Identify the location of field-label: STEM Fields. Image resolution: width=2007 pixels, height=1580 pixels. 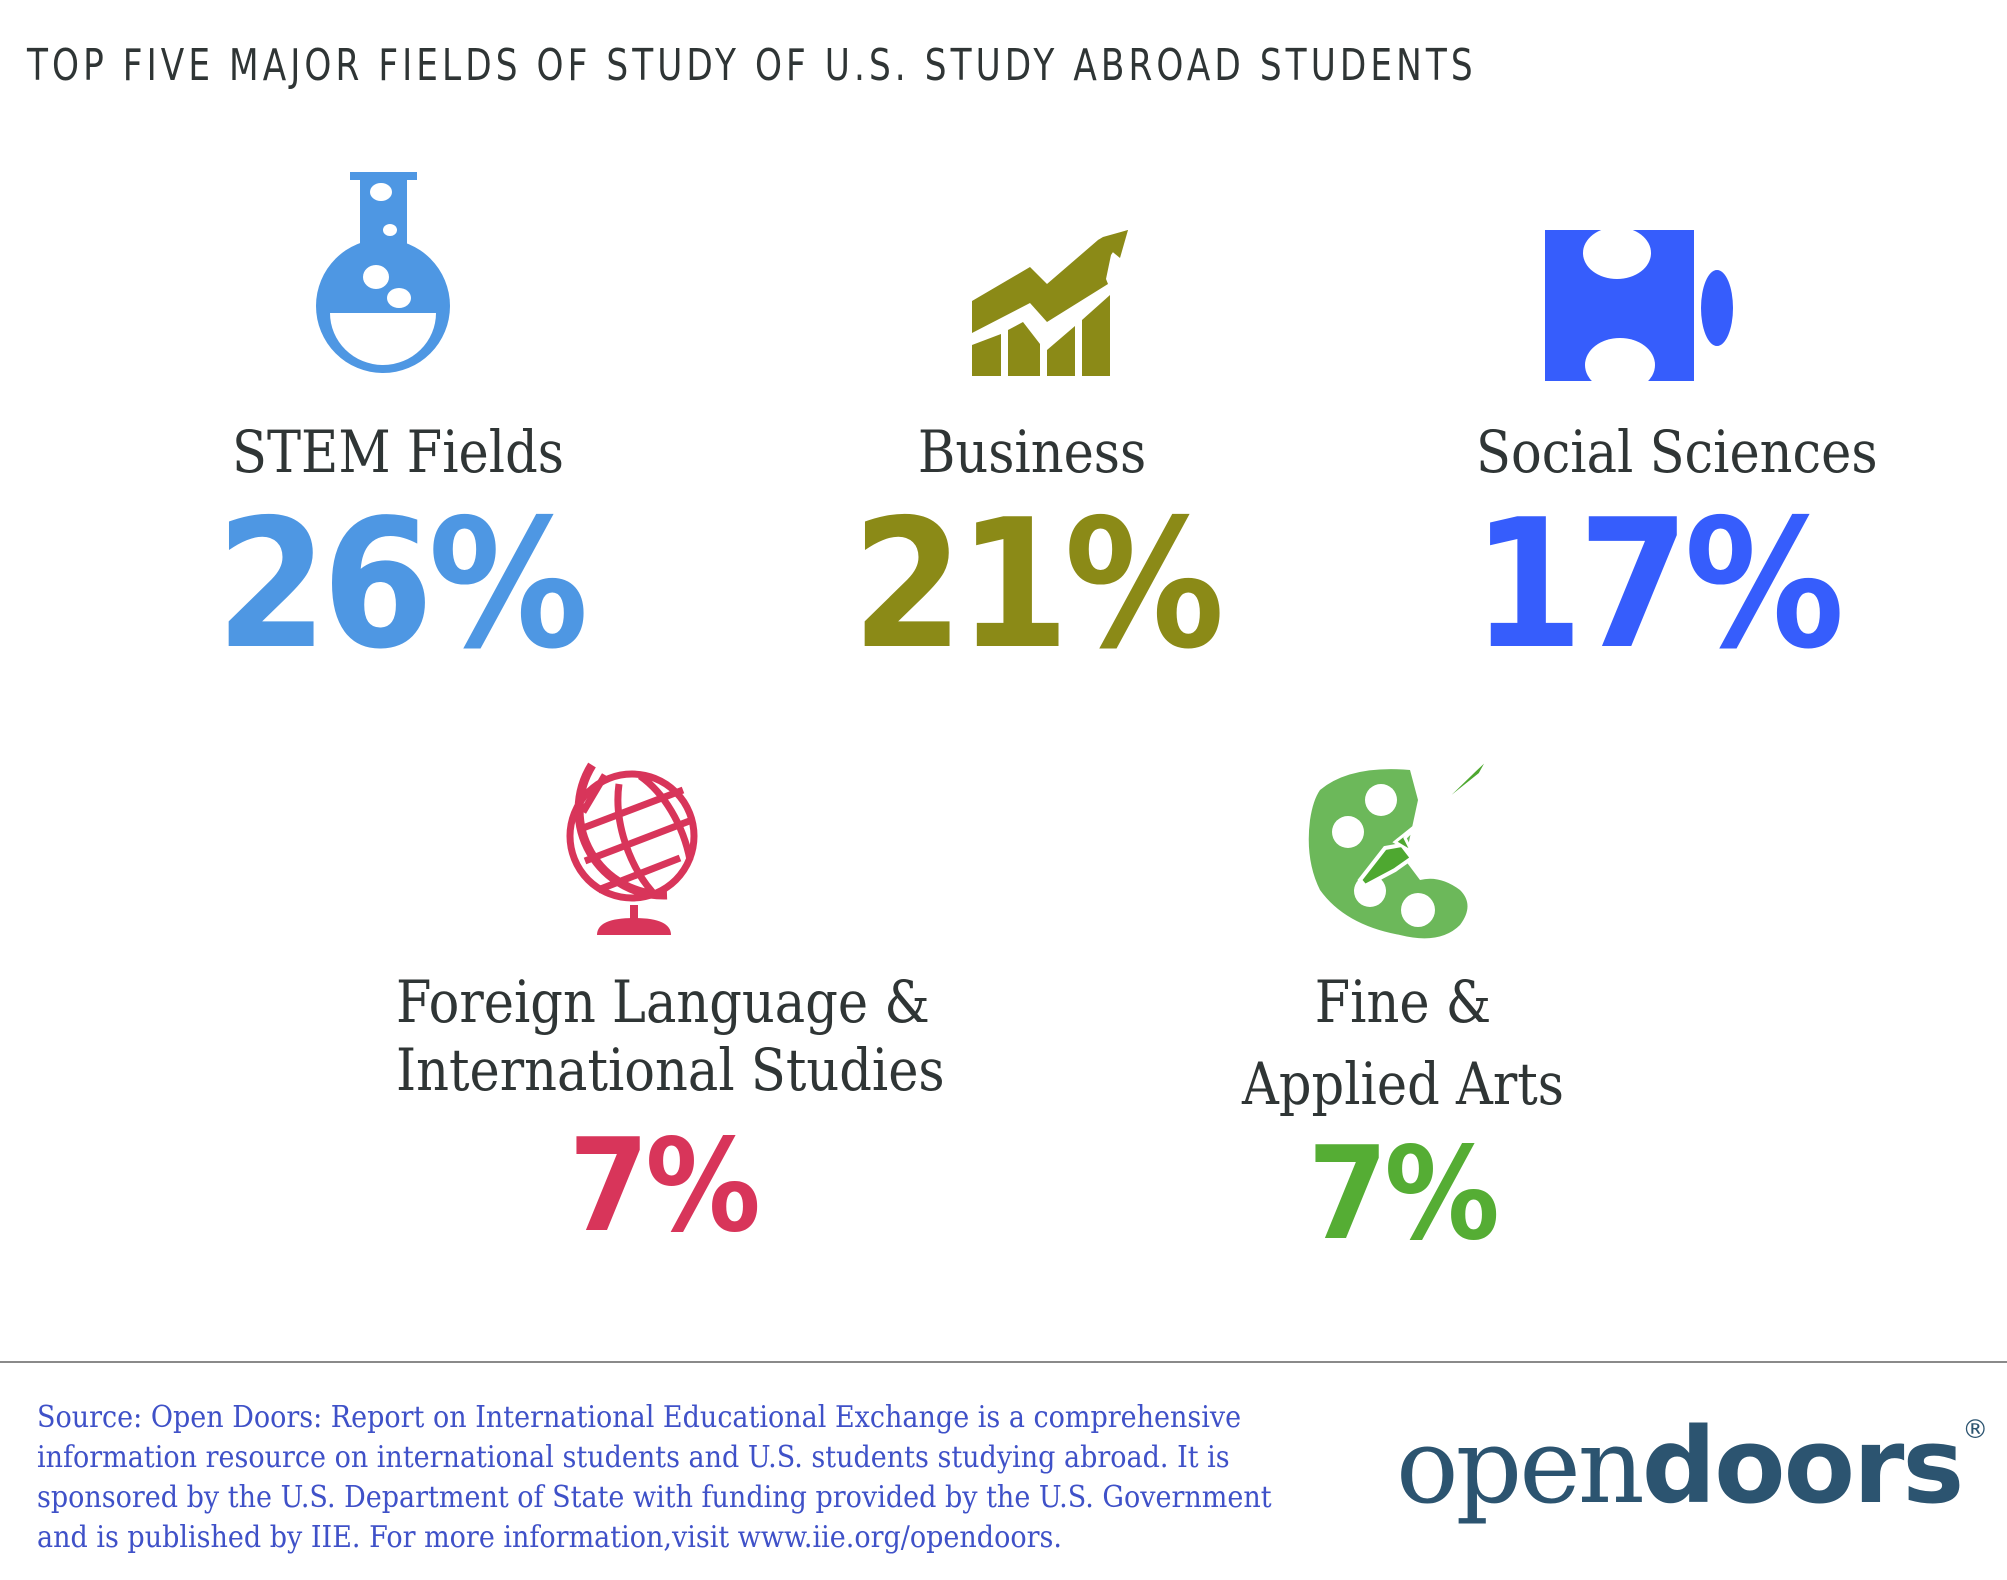
(398, 452).